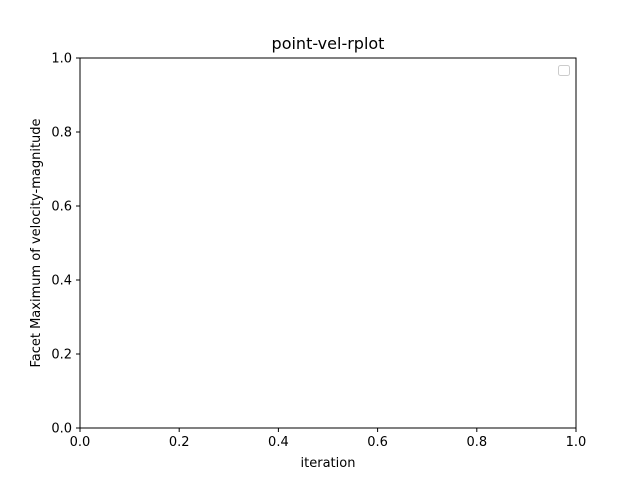 Image resolution: width=640 pixels, height=480 pixels. Describe the element at coordinates (278, 442) in the screenshot. I see `x-tick-label: 0.4` at that location.